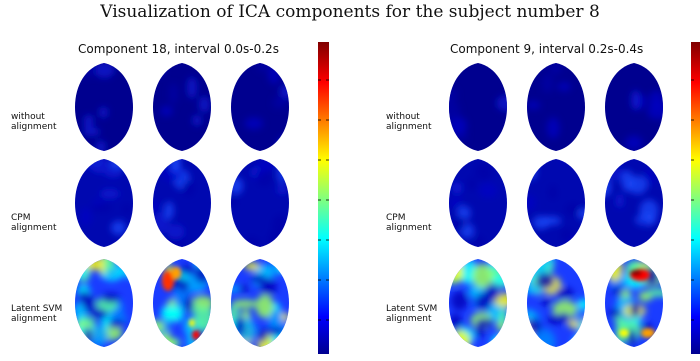  What do you see at coordinates (478, 303) in the screenshot?
I see `topomap-right-row3-col1` at bounding box center [478, 303].